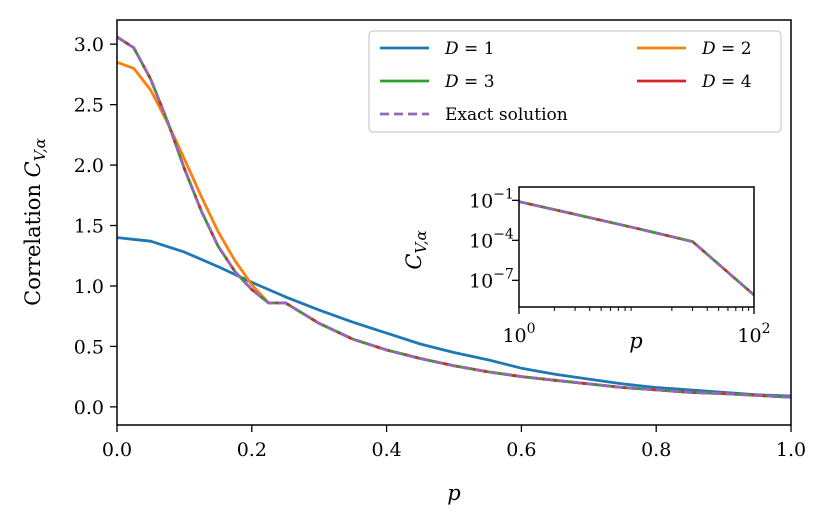  What do you see at coordinates (491, 199) in the screenshot?
I see `inset-y-tick-label: 10⁻¹` at bounding box center [491, 199].